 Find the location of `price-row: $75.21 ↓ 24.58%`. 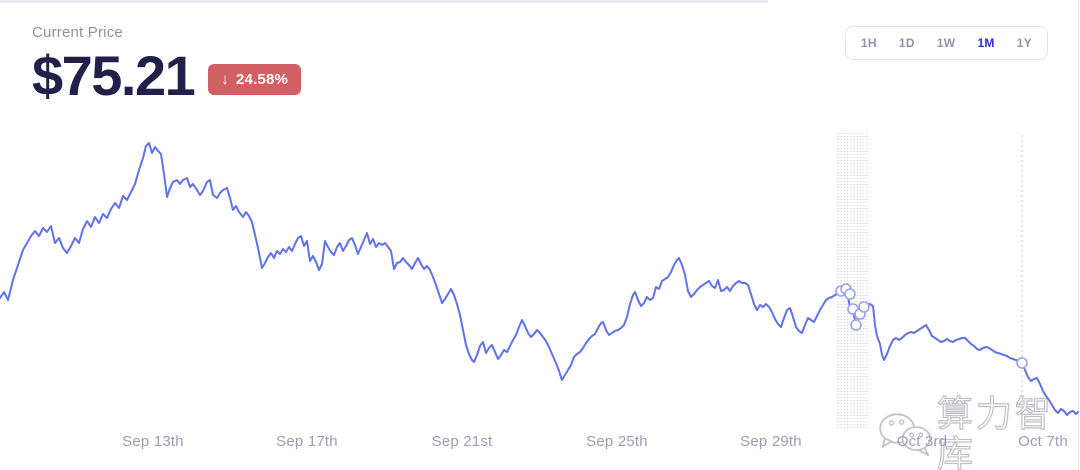

price-row: $75.21 ↓ 24.58% is located at coordinates (167, 75).